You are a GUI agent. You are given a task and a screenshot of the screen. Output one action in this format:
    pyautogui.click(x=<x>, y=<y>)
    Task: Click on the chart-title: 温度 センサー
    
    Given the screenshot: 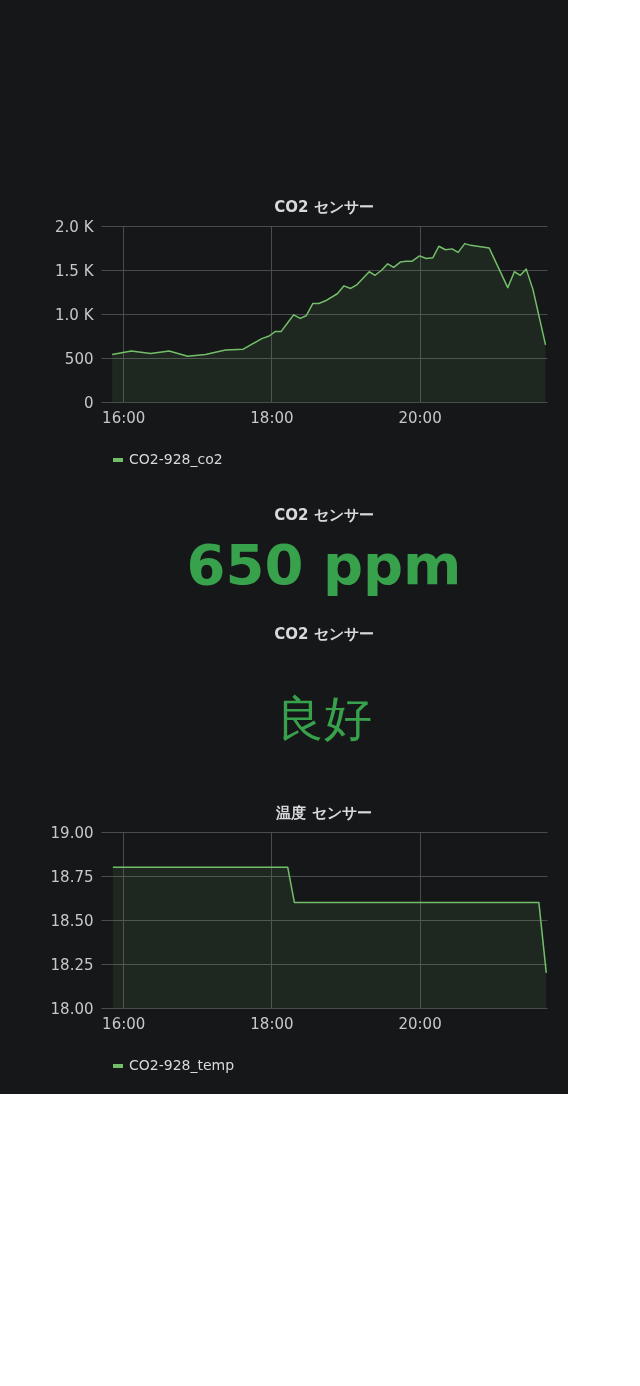 What is the action you would take?
    pyautogui.click(x=323, y=813)
    